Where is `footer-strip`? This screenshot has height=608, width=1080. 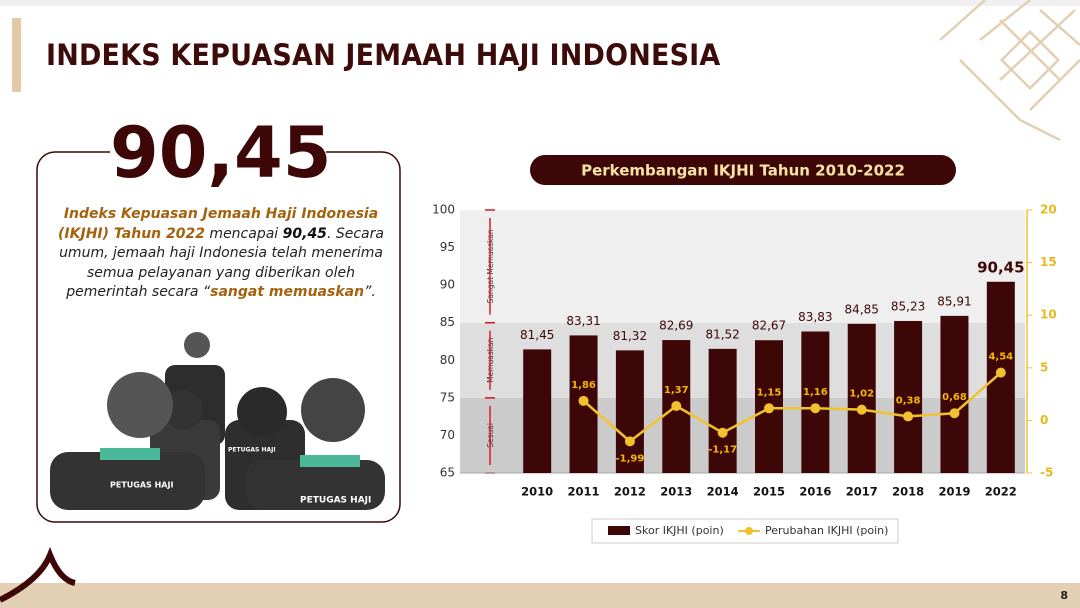
footer-strip is located at coordinates (540, 595).